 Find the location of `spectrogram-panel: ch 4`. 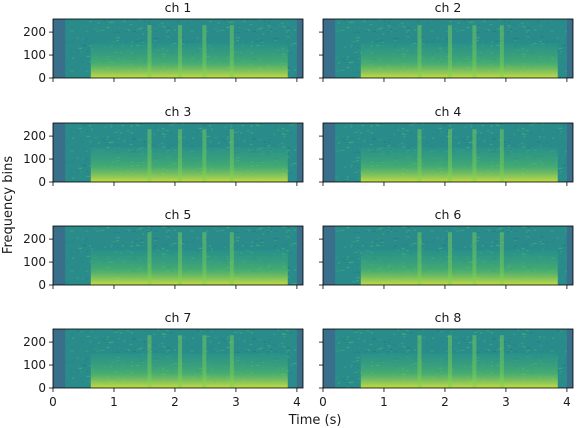

spectrogram-panel: ch 4 is located at coordinates (446, 145).